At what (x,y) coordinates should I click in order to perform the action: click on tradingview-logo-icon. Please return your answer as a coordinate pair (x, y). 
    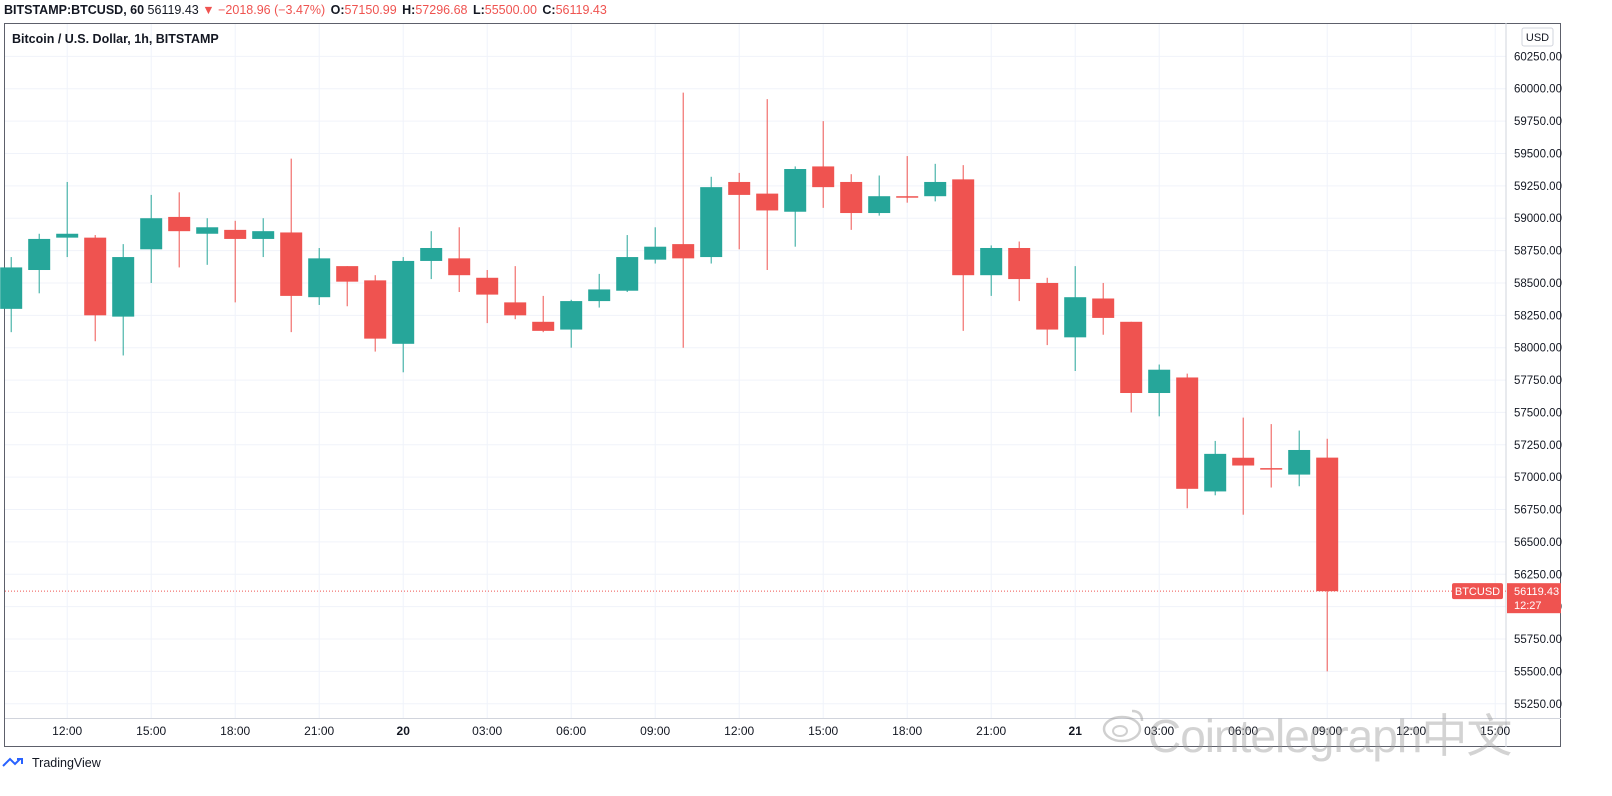
    Looking at the image, I should click on (12, 762).